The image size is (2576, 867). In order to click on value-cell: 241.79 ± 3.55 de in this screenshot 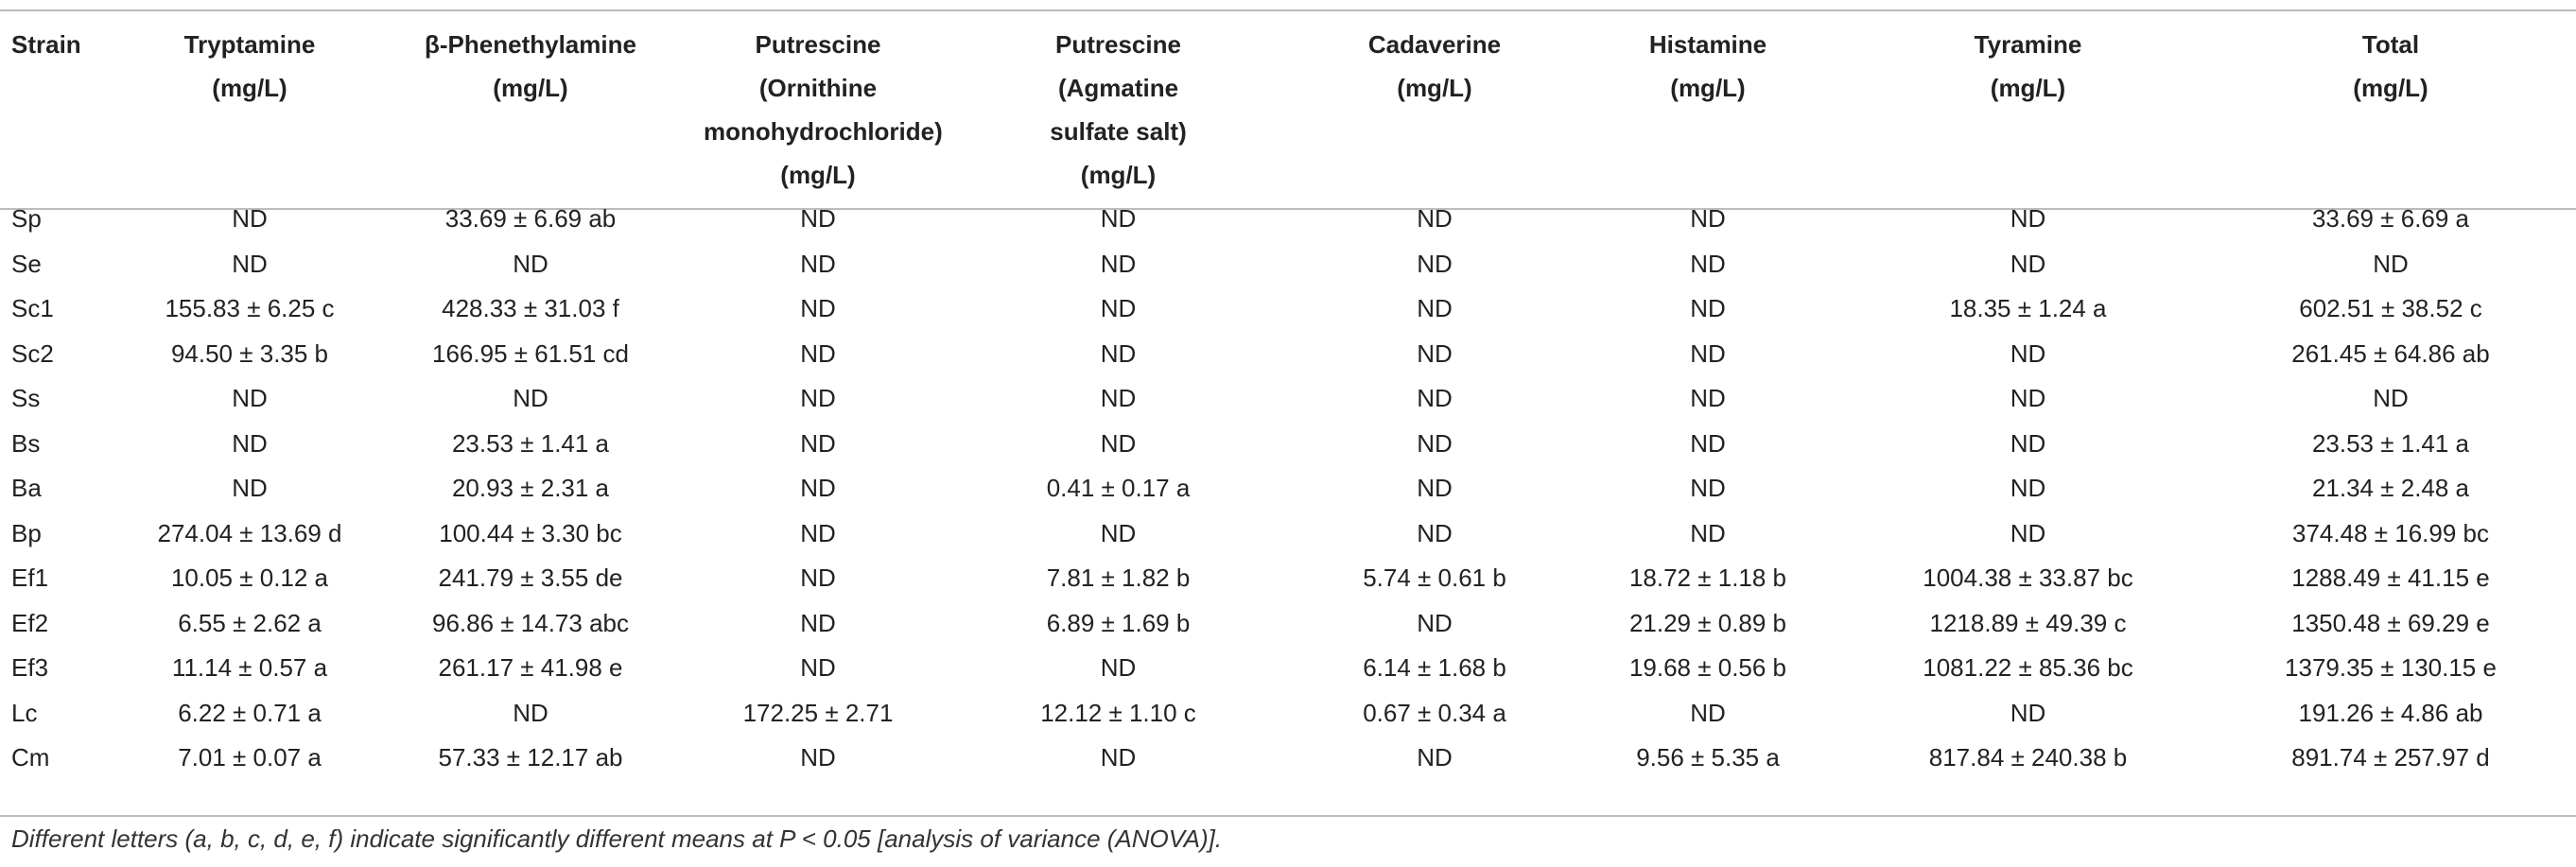, I will do `click(530, 578)`.